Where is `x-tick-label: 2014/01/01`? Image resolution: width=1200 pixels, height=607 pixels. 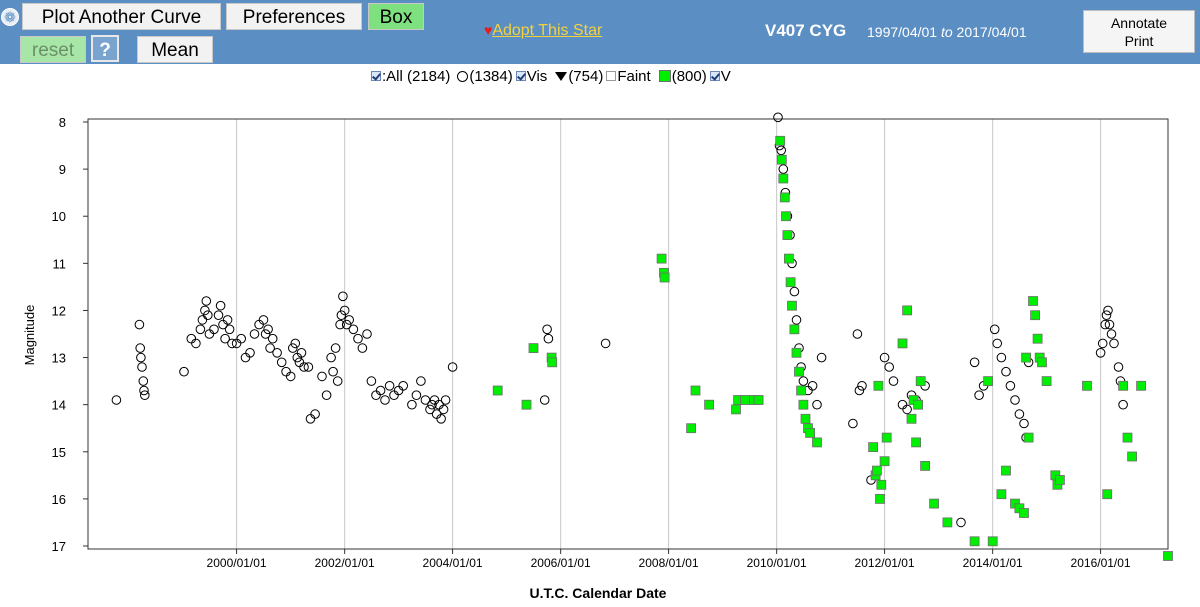 x-tick-label: 2014/01/01 is located at coordinates (993, 563).